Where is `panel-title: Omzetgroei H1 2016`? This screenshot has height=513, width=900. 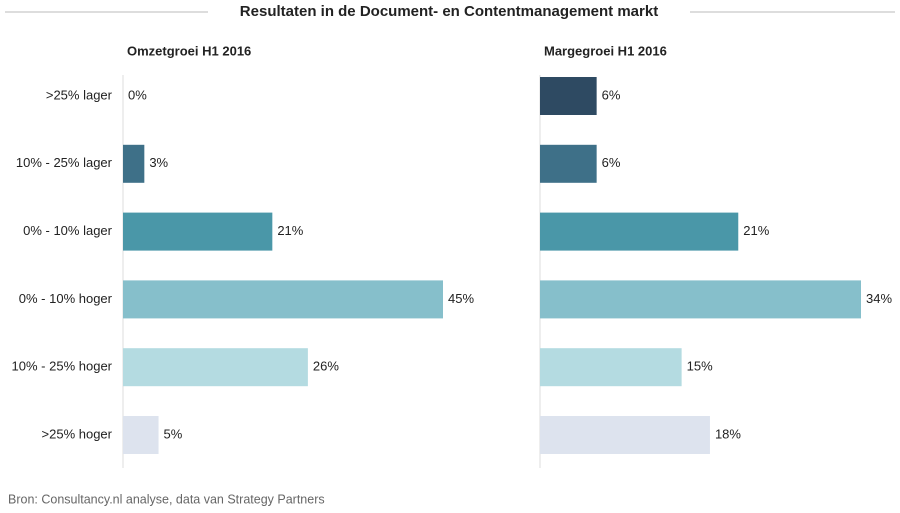
panel-title: Omzetgroei H1 2016 is located at coordinates (189, 50).